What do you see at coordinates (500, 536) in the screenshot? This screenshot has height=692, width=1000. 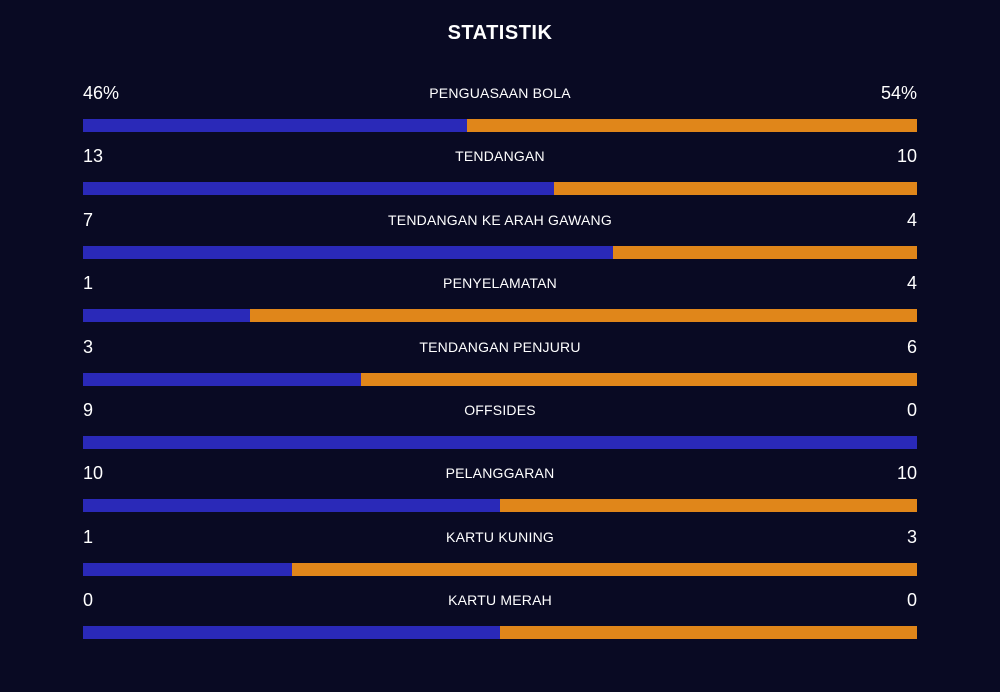 I see `stat-label: KARTU KUNING` at bounding box center [500, 536].